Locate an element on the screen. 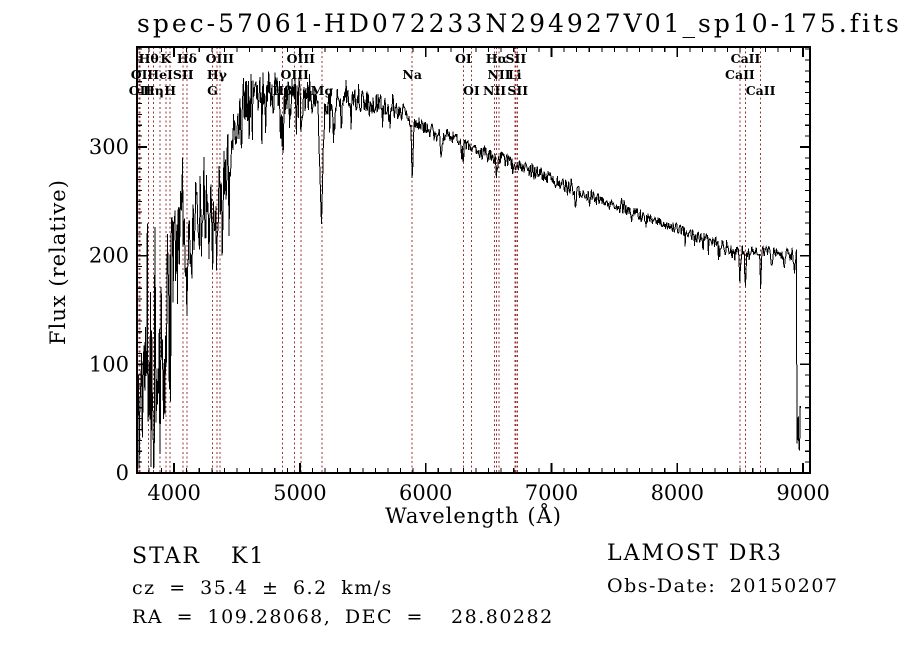 The image size is (900, 649). x-tick-label: 4000 is located at coordinates (173, 493).